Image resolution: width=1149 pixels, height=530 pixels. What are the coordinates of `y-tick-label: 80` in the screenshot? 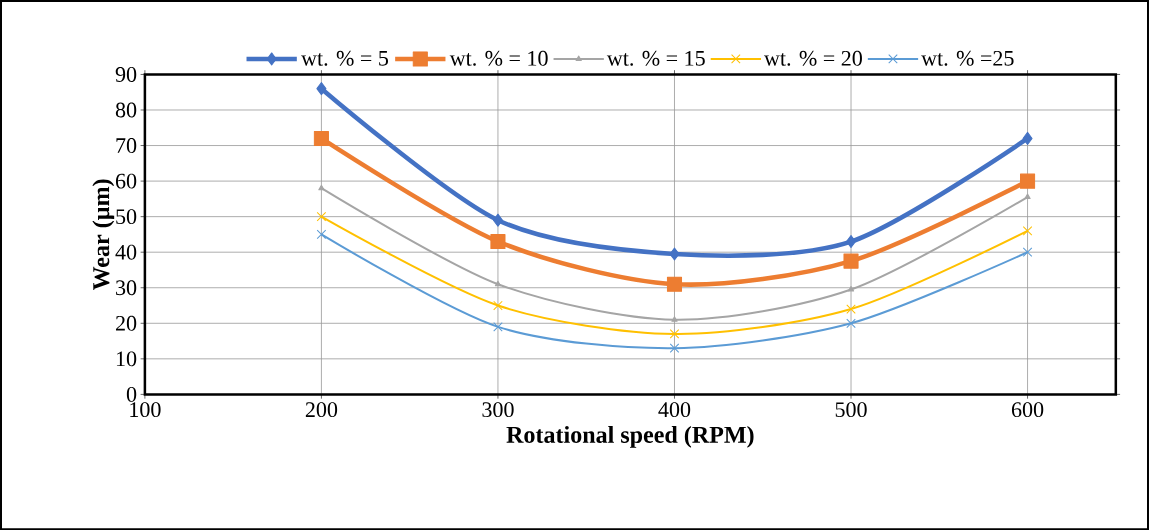 It's located at (126, 110).